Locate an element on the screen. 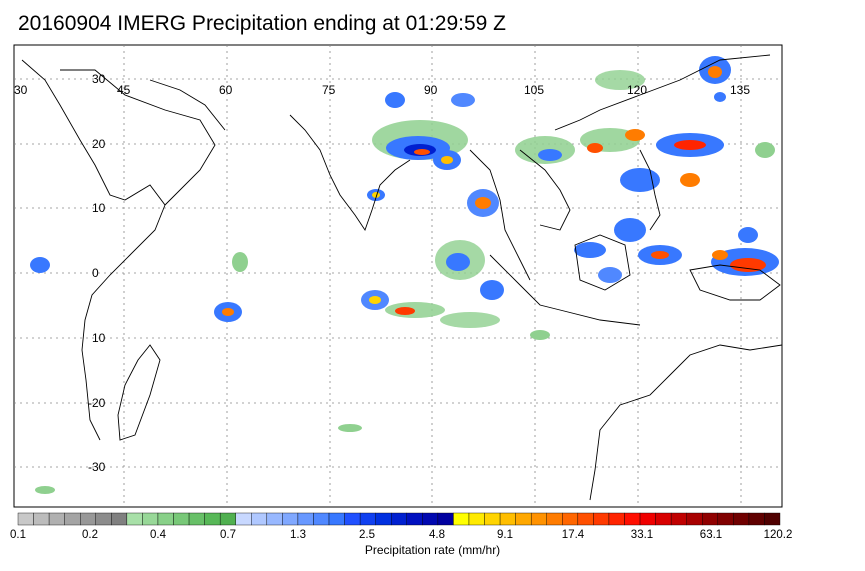 The height and width of the screenshot is (571, 865). cbar-tick-9: 33.1 is located at coordinates (642, 535).